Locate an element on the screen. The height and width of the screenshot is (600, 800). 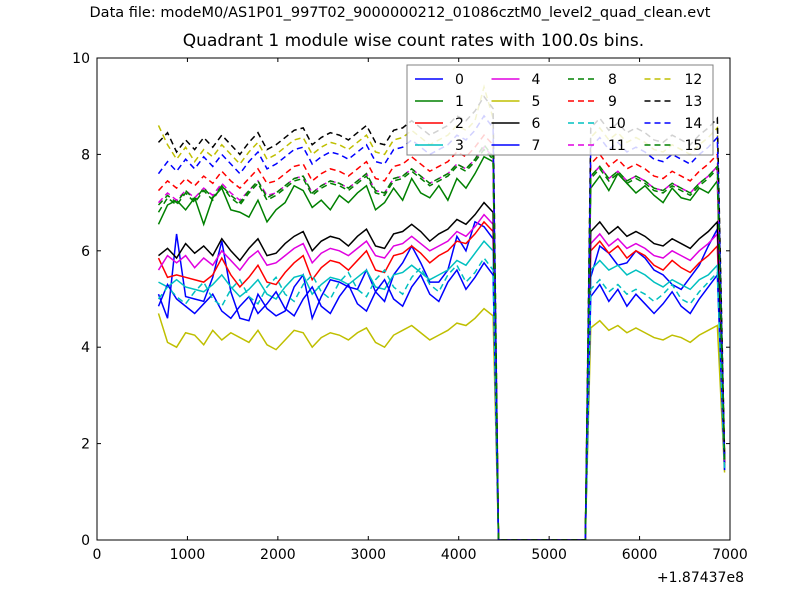
y-tick-label-6: 6 is located at coordinates (85, 252).